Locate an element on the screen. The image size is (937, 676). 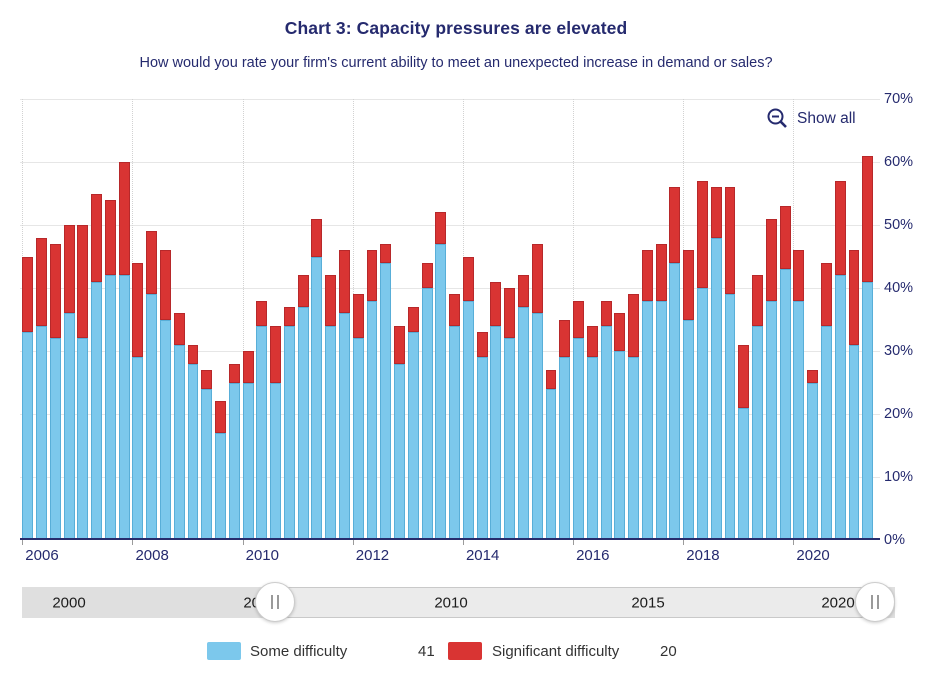
scrollbar-left-handle is located at coordinates (275, 602).